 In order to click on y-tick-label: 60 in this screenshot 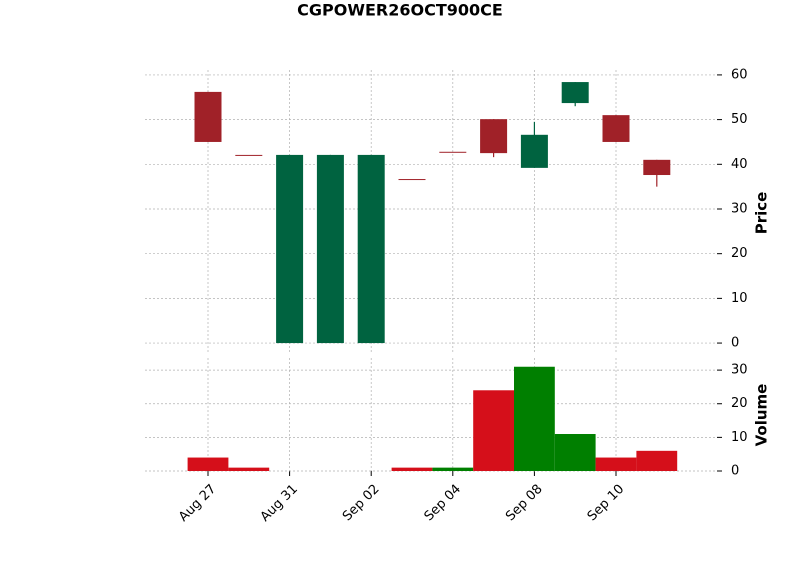, I will do `click(739, 74)`.